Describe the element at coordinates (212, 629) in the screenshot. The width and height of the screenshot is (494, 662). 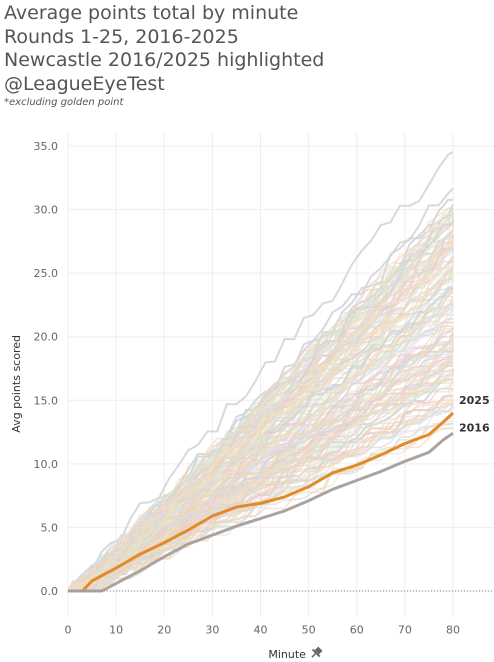
I see `x-tick-label: 30` at that location.